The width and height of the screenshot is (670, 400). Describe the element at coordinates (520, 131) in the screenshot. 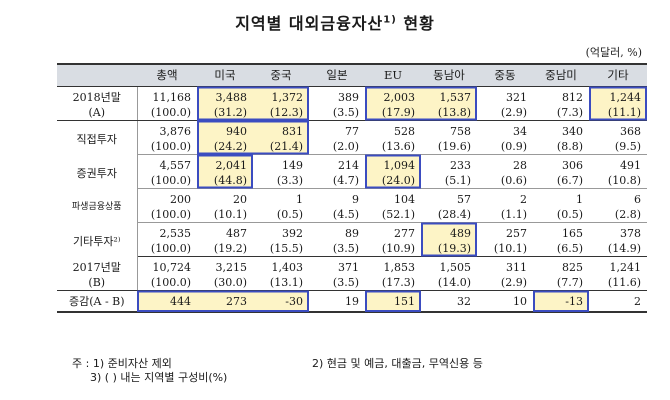

I see `cell: 34` at that location.